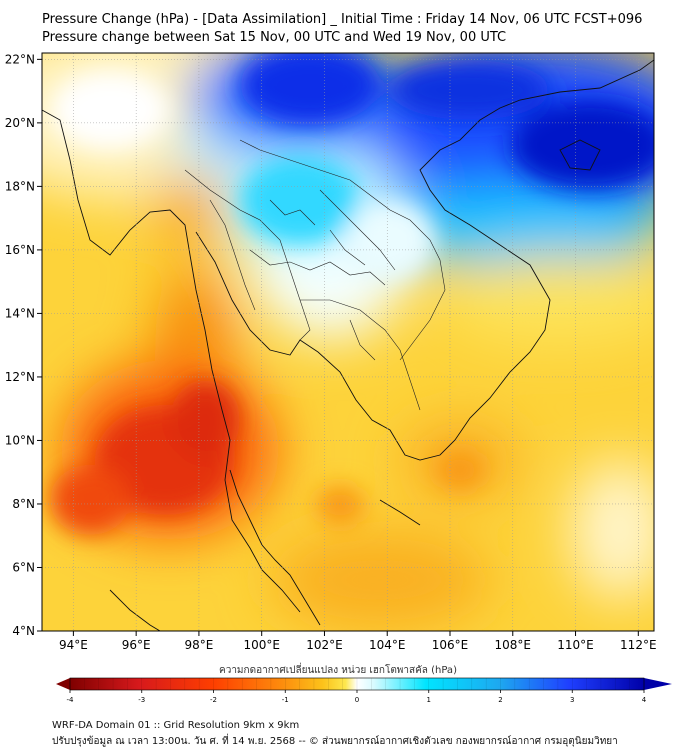  I want to click on y-tick-label: 4°N, so click(23, 631).